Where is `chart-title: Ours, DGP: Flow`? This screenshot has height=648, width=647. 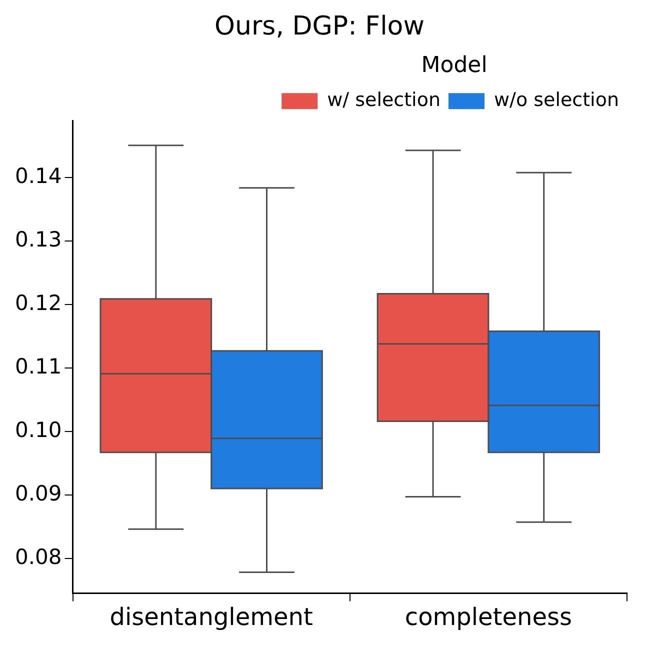 chart-title: Ours, DGP: Flow is located at coordinates (319, 26).